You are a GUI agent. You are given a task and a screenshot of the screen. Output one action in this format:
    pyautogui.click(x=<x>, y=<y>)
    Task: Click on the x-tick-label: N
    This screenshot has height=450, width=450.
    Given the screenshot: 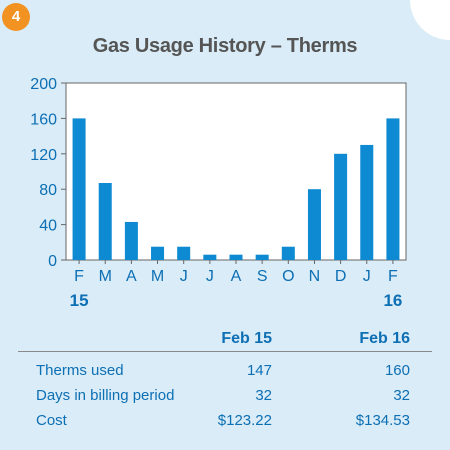 What is the action you would take?
    pyautogui.click(x=315, y=276)
    